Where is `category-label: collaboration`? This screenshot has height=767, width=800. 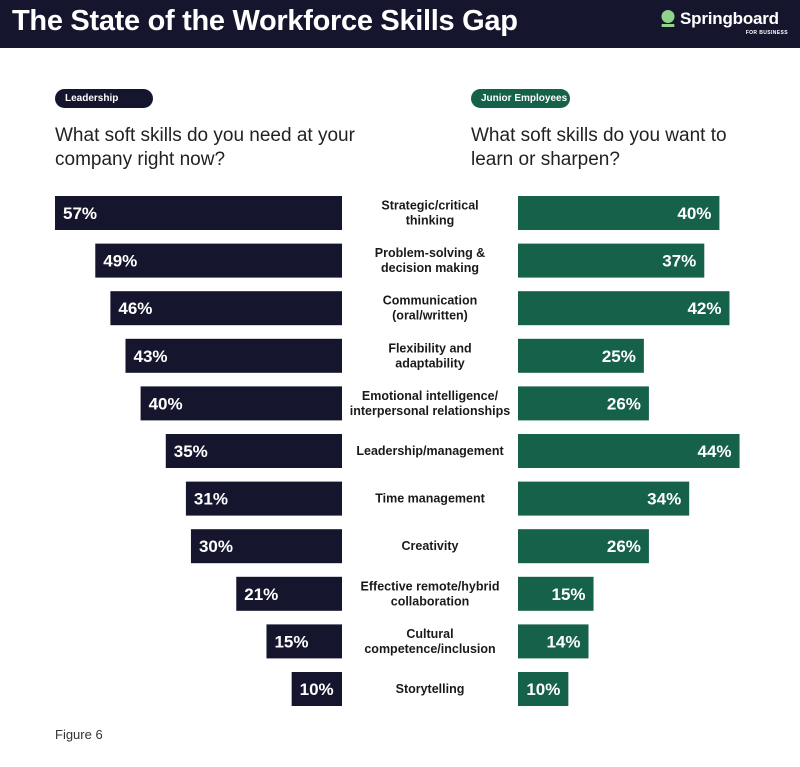 category-label: collaboration is located at coordinates (430, 601).